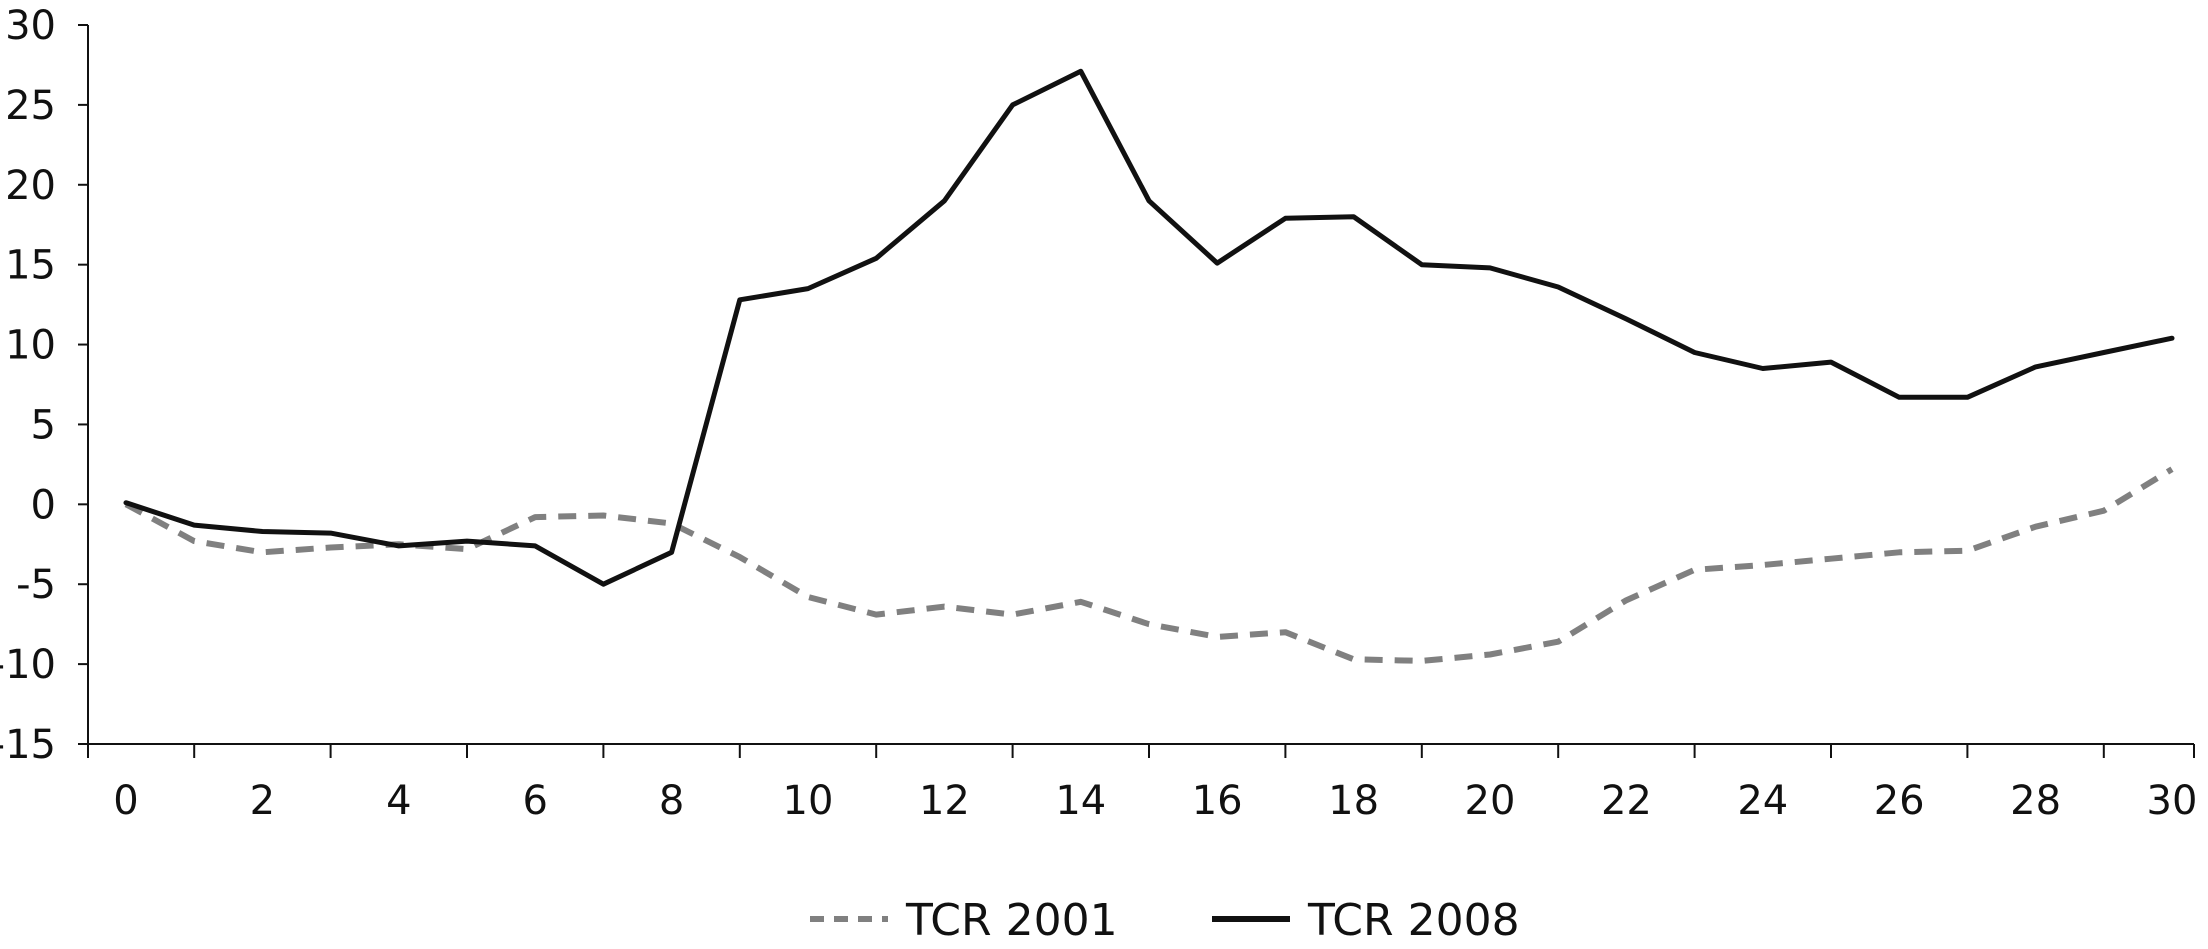  What do you see at coordinates (1165, 920) in the screenshot?
I see `legend: TCR 2001 TCR 2008` at bounding box center [1165, 920].